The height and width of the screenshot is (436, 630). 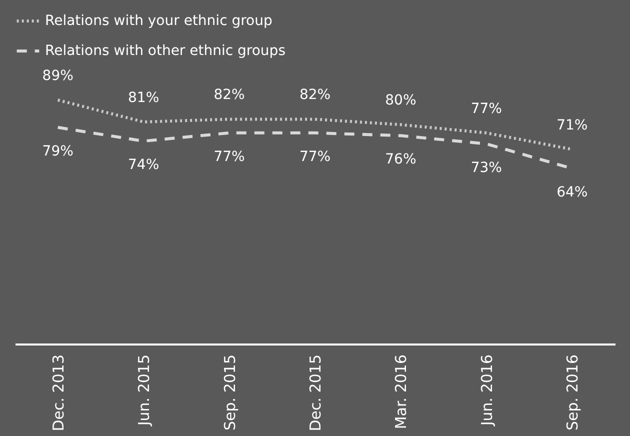 What do you see at coordinates (229, 392) in the screenshot?
I see `x-tick-label: Sep. 2015` at bounding box center [229, 392].